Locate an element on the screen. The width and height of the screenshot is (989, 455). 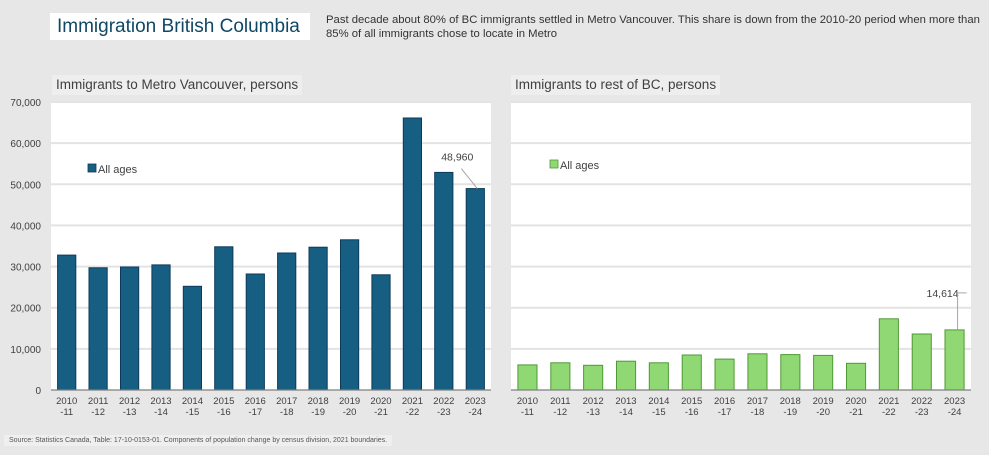
data-label-rest: 14,614 is located at coordinates (943, 294).